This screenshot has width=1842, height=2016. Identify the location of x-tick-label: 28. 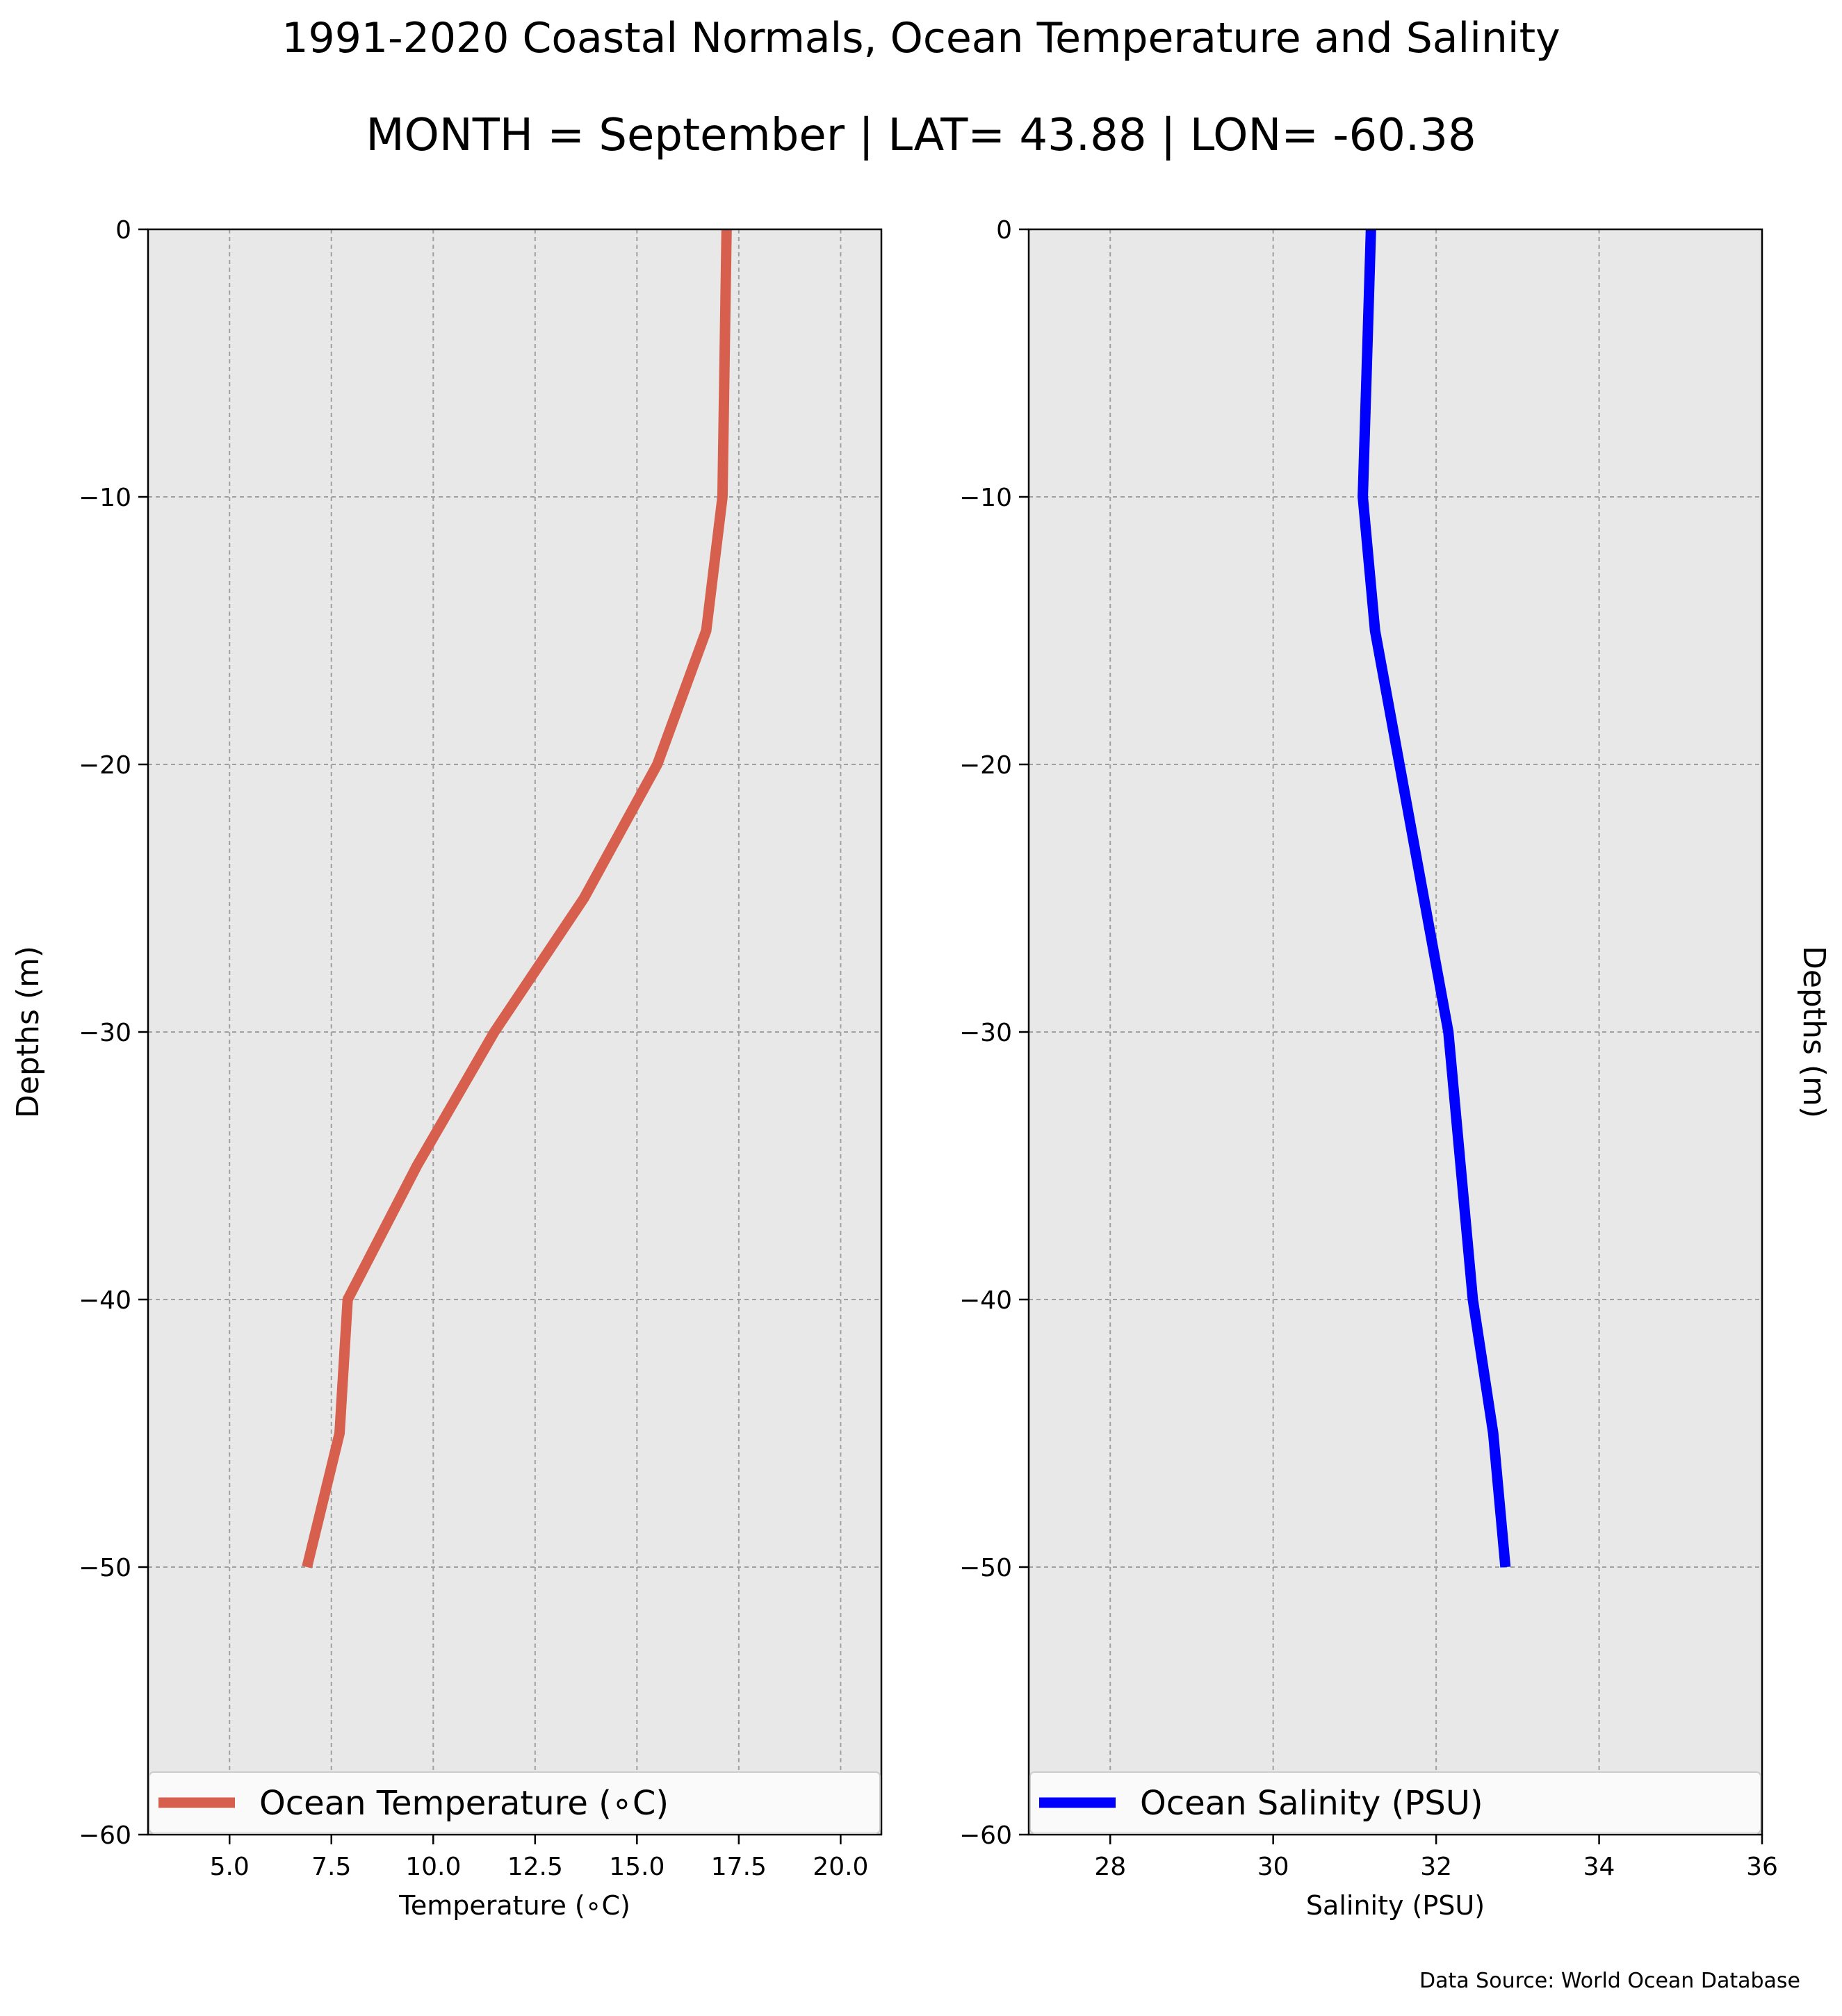
(1110, 1867).